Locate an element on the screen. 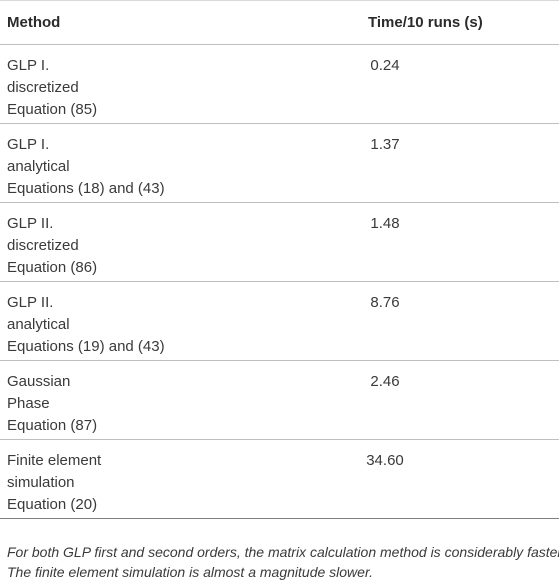  time-value: 34.60 is located at coordinates (385, 460).